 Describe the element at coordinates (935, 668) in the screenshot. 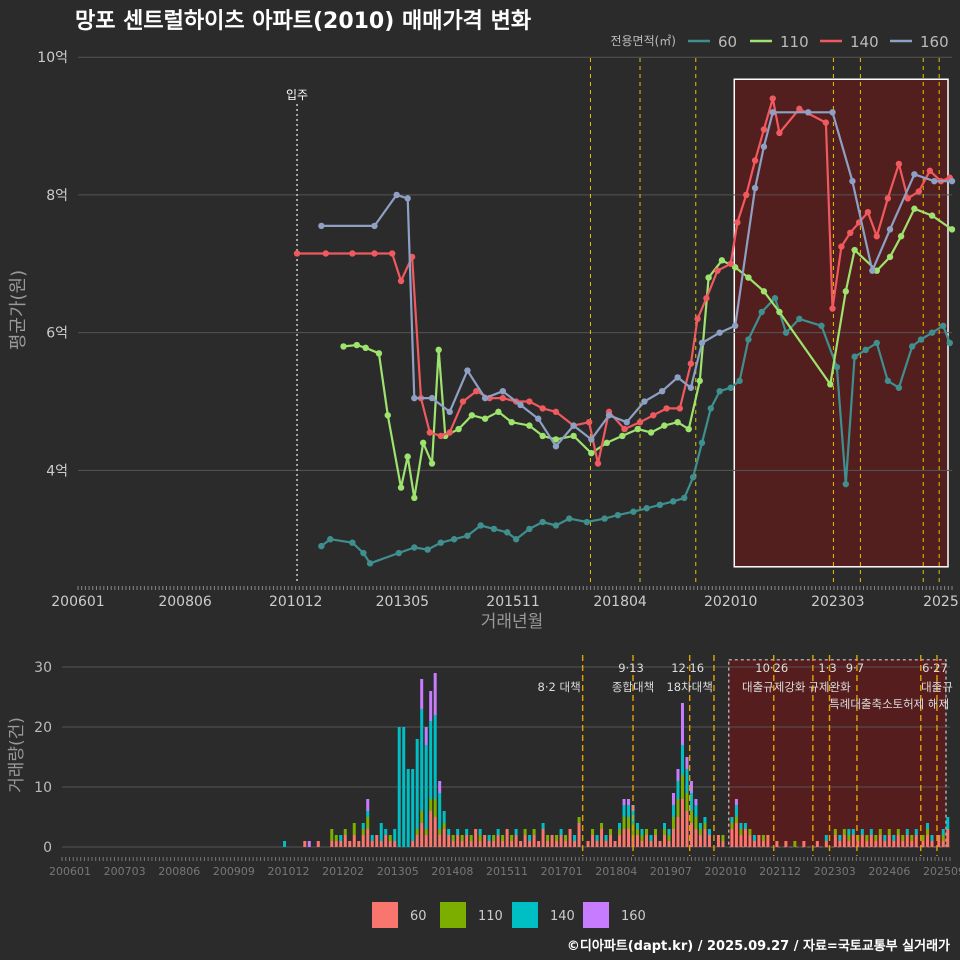

I see `policy-date-label: 6·27` at that location.